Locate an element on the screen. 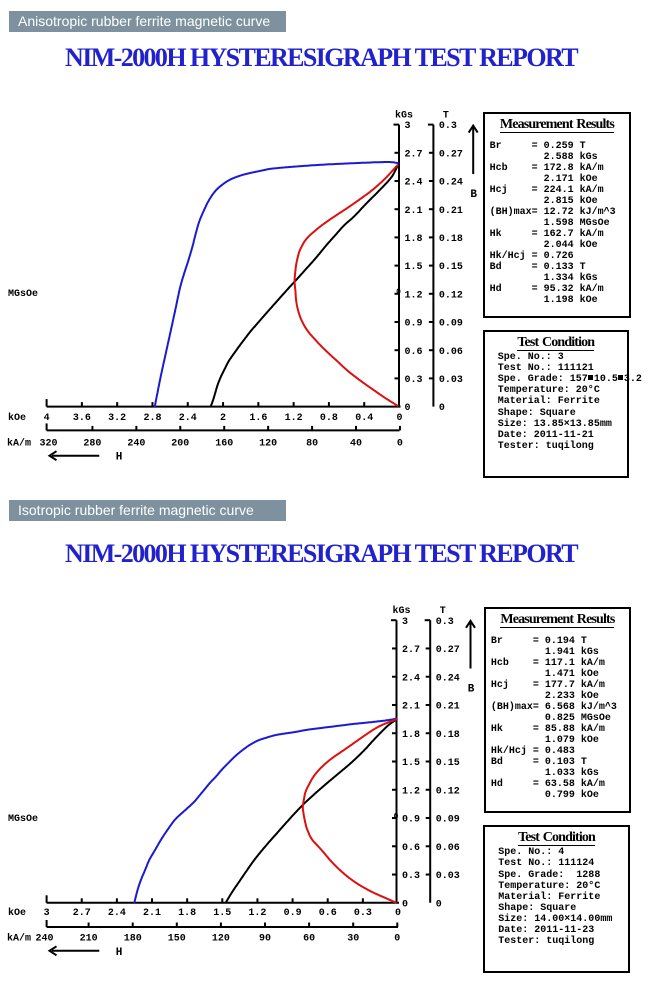 The image size is (650, 1000). svg-text: 150 is located at coordinates (177, 939).